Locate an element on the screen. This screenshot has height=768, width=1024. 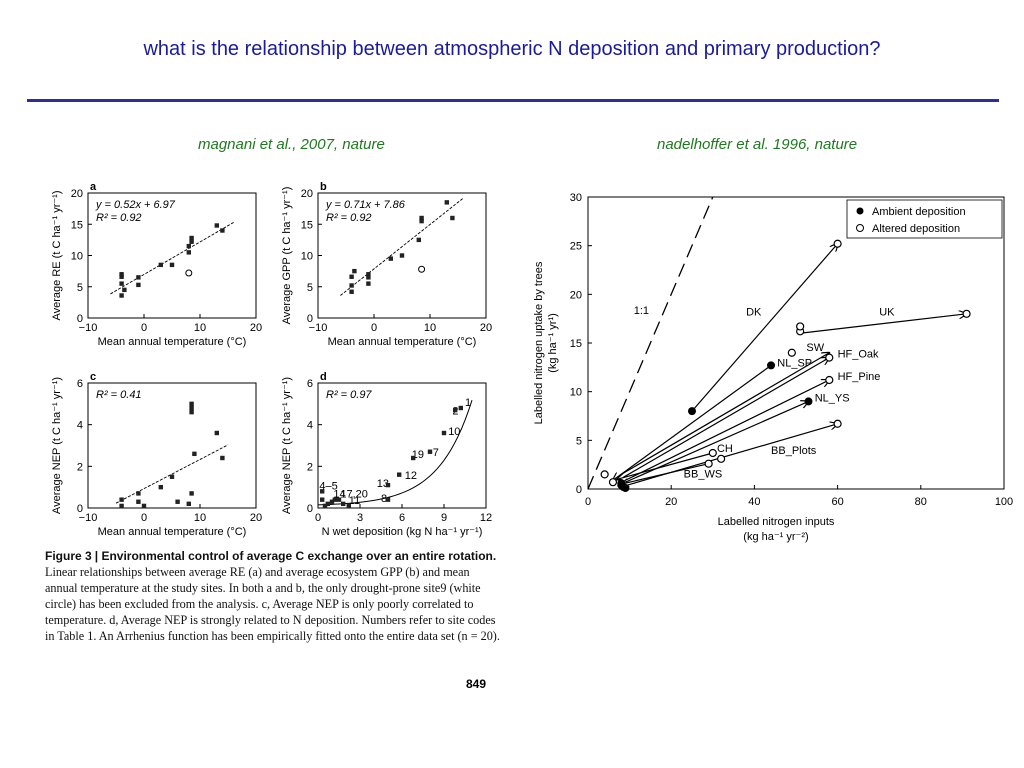
panel-letter: a is located at coordinates (93, 187).